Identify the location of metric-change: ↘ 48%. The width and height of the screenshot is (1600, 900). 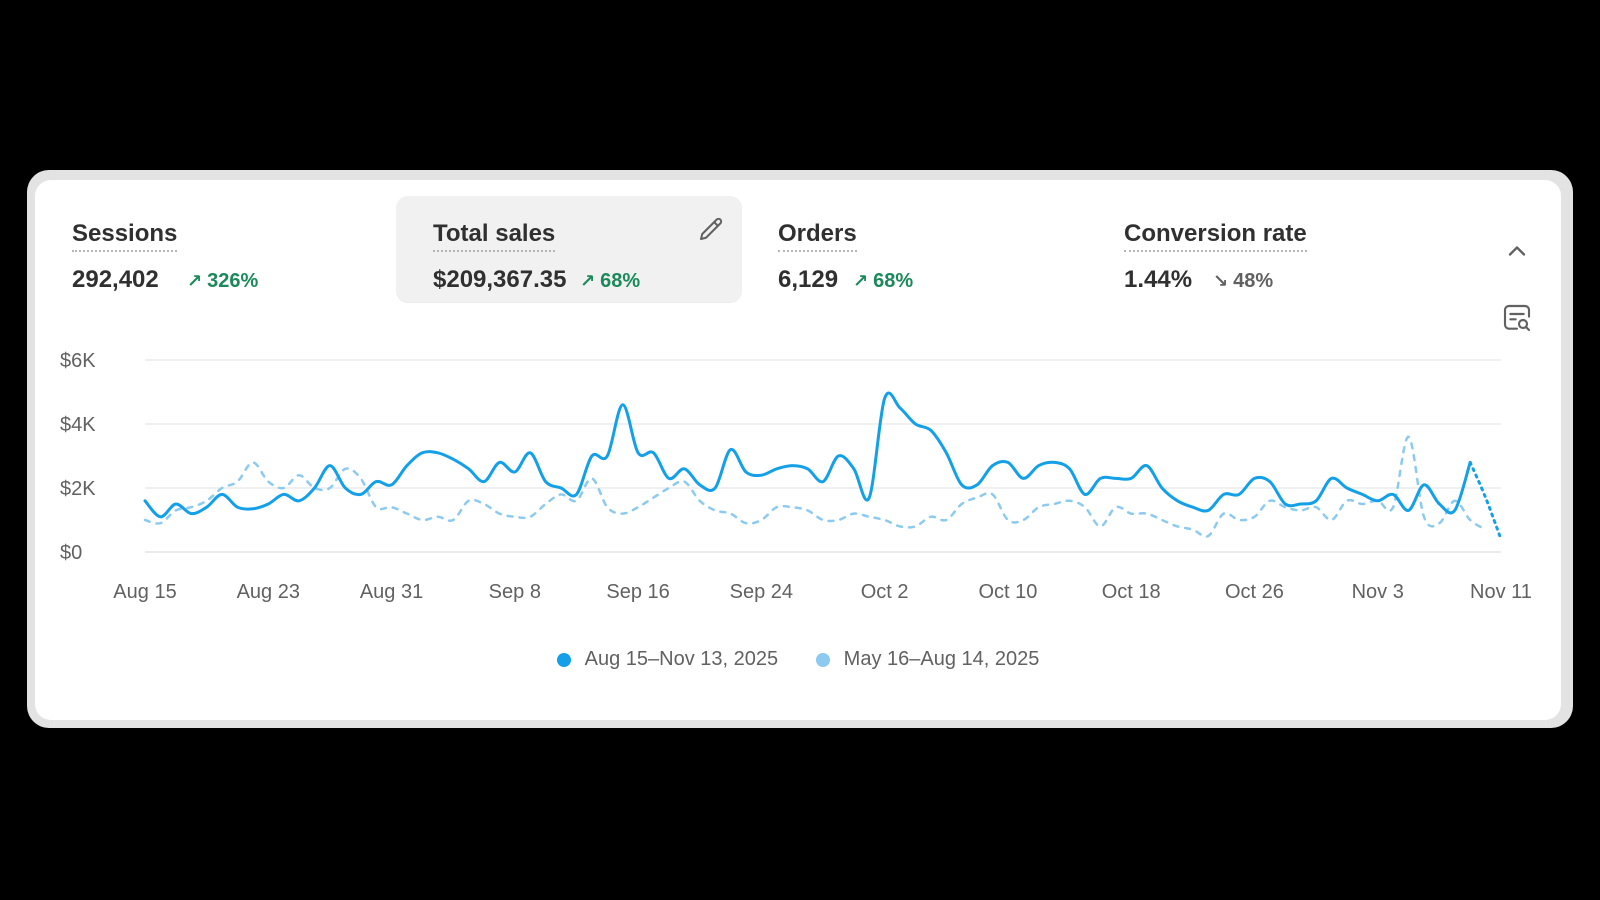
(1243, 281).